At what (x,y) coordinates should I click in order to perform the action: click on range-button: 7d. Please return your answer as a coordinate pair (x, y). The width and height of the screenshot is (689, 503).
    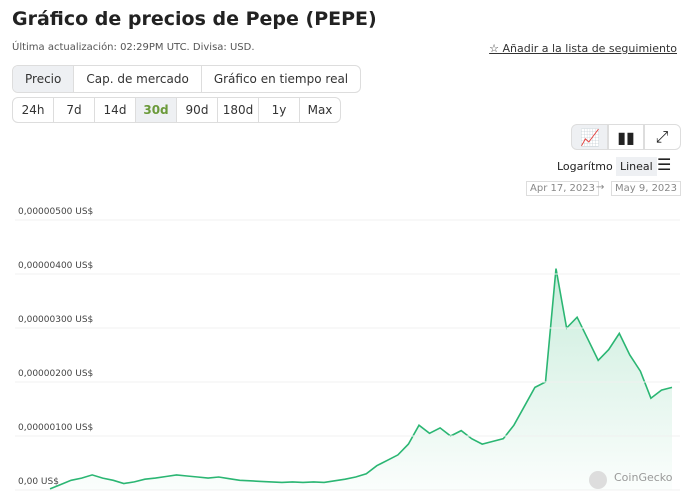
    Looking at the image, I should click on (74, 110).